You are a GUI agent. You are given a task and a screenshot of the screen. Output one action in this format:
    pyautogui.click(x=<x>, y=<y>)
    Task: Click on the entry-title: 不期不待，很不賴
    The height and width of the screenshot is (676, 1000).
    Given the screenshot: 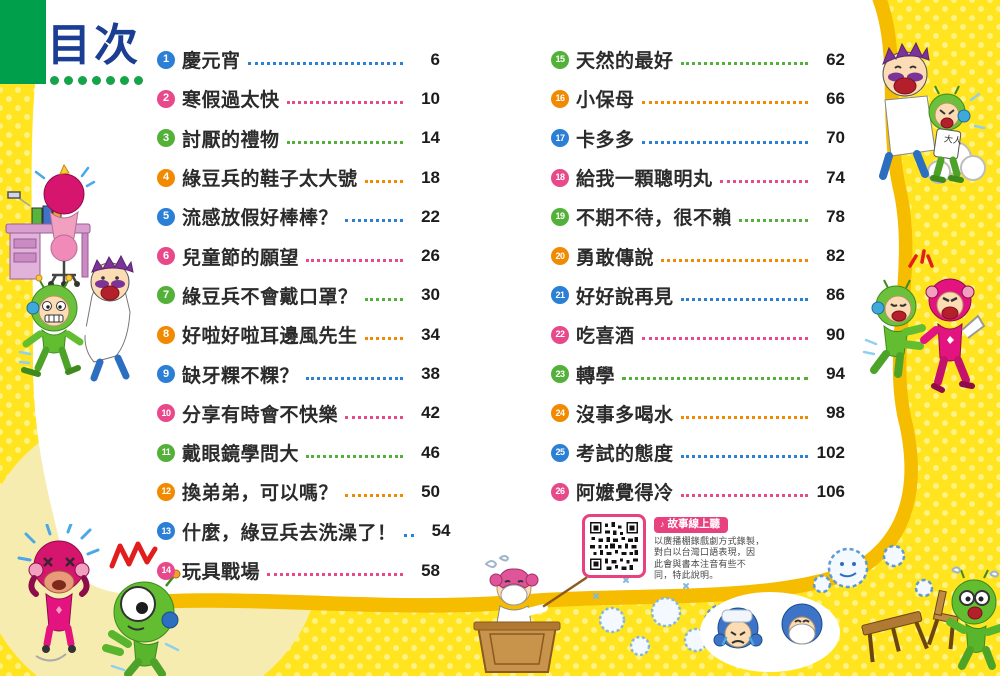 What is the action you would take?
    pyautogui.click(x=654, y=219)
    